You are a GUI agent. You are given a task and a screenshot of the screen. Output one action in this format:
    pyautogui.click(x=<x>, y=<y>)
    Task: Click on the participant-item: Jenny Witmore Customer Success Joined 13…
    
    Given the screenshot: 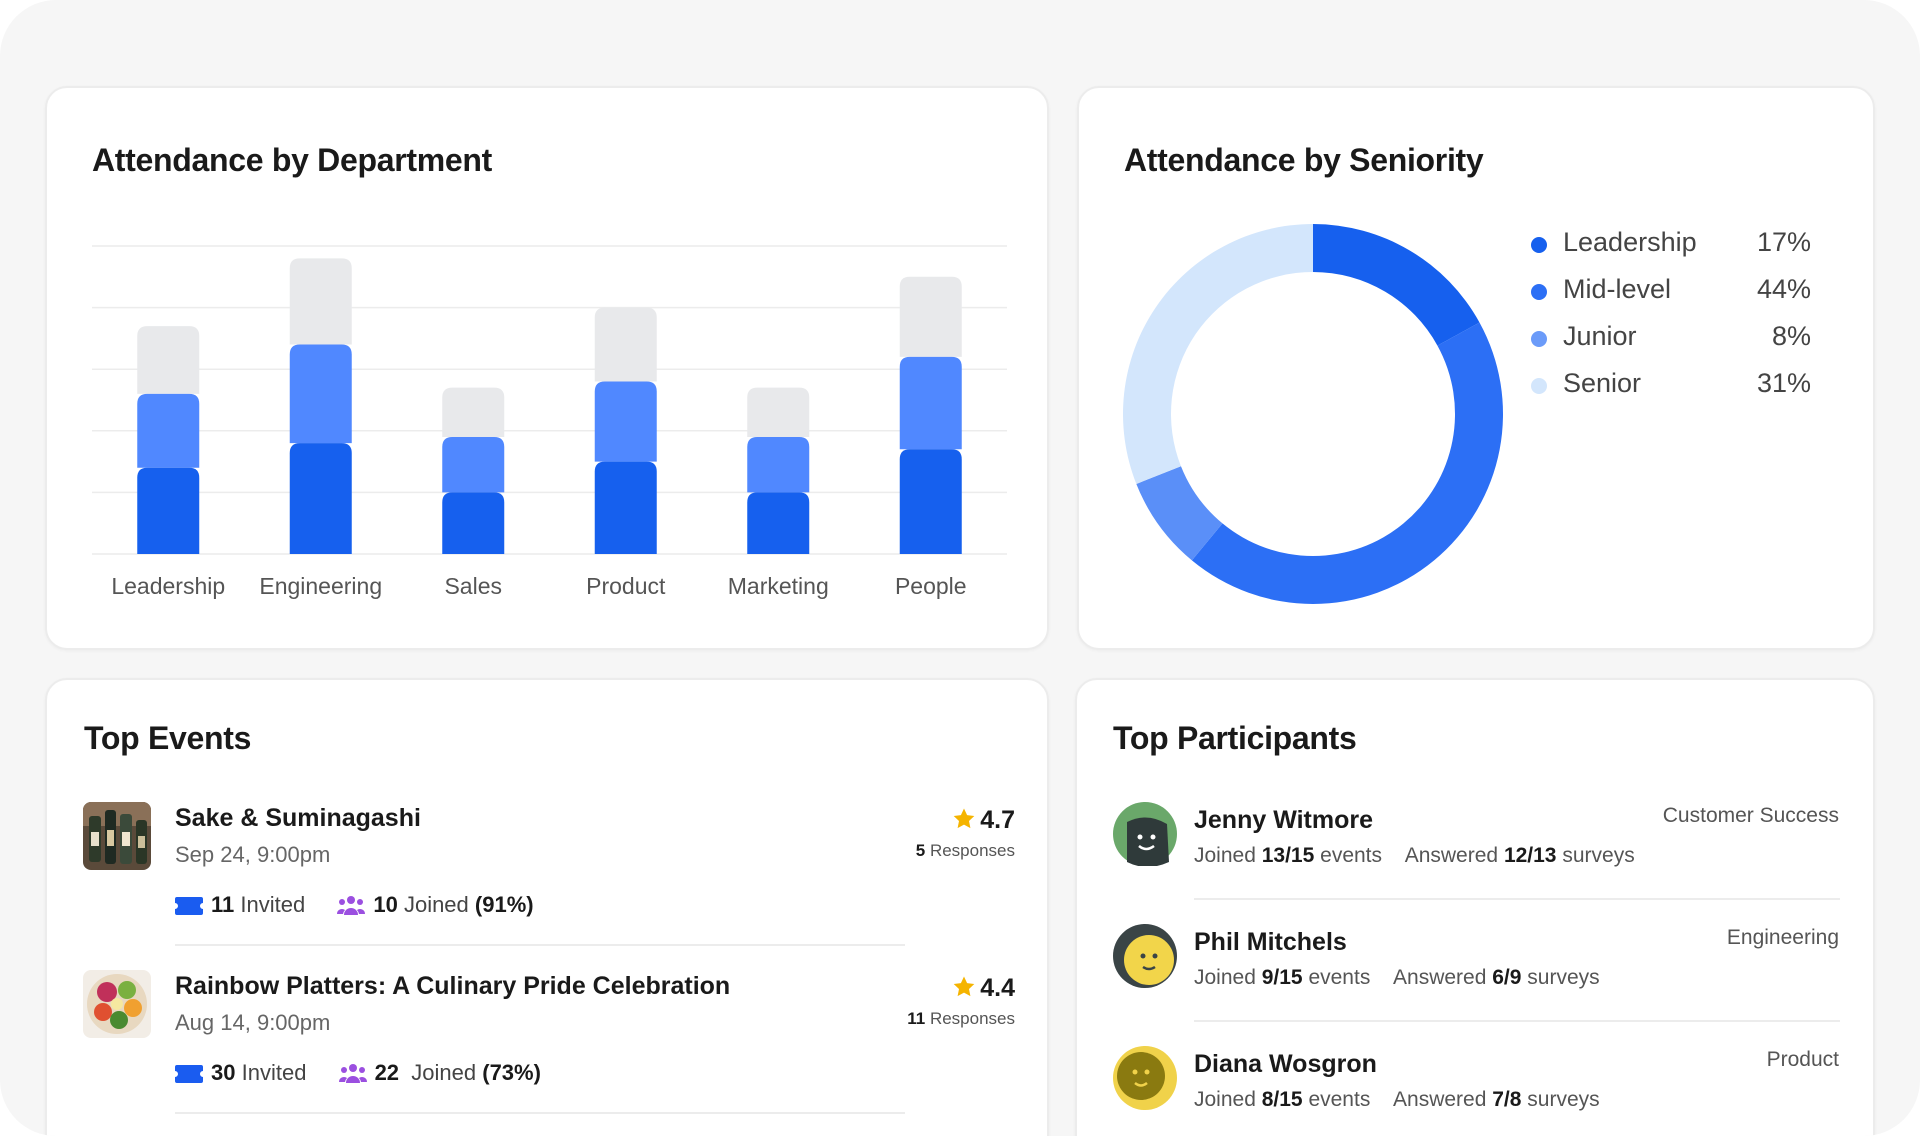 What is the action you would take?
    pyautogui.click(x=1475, y=863)
    